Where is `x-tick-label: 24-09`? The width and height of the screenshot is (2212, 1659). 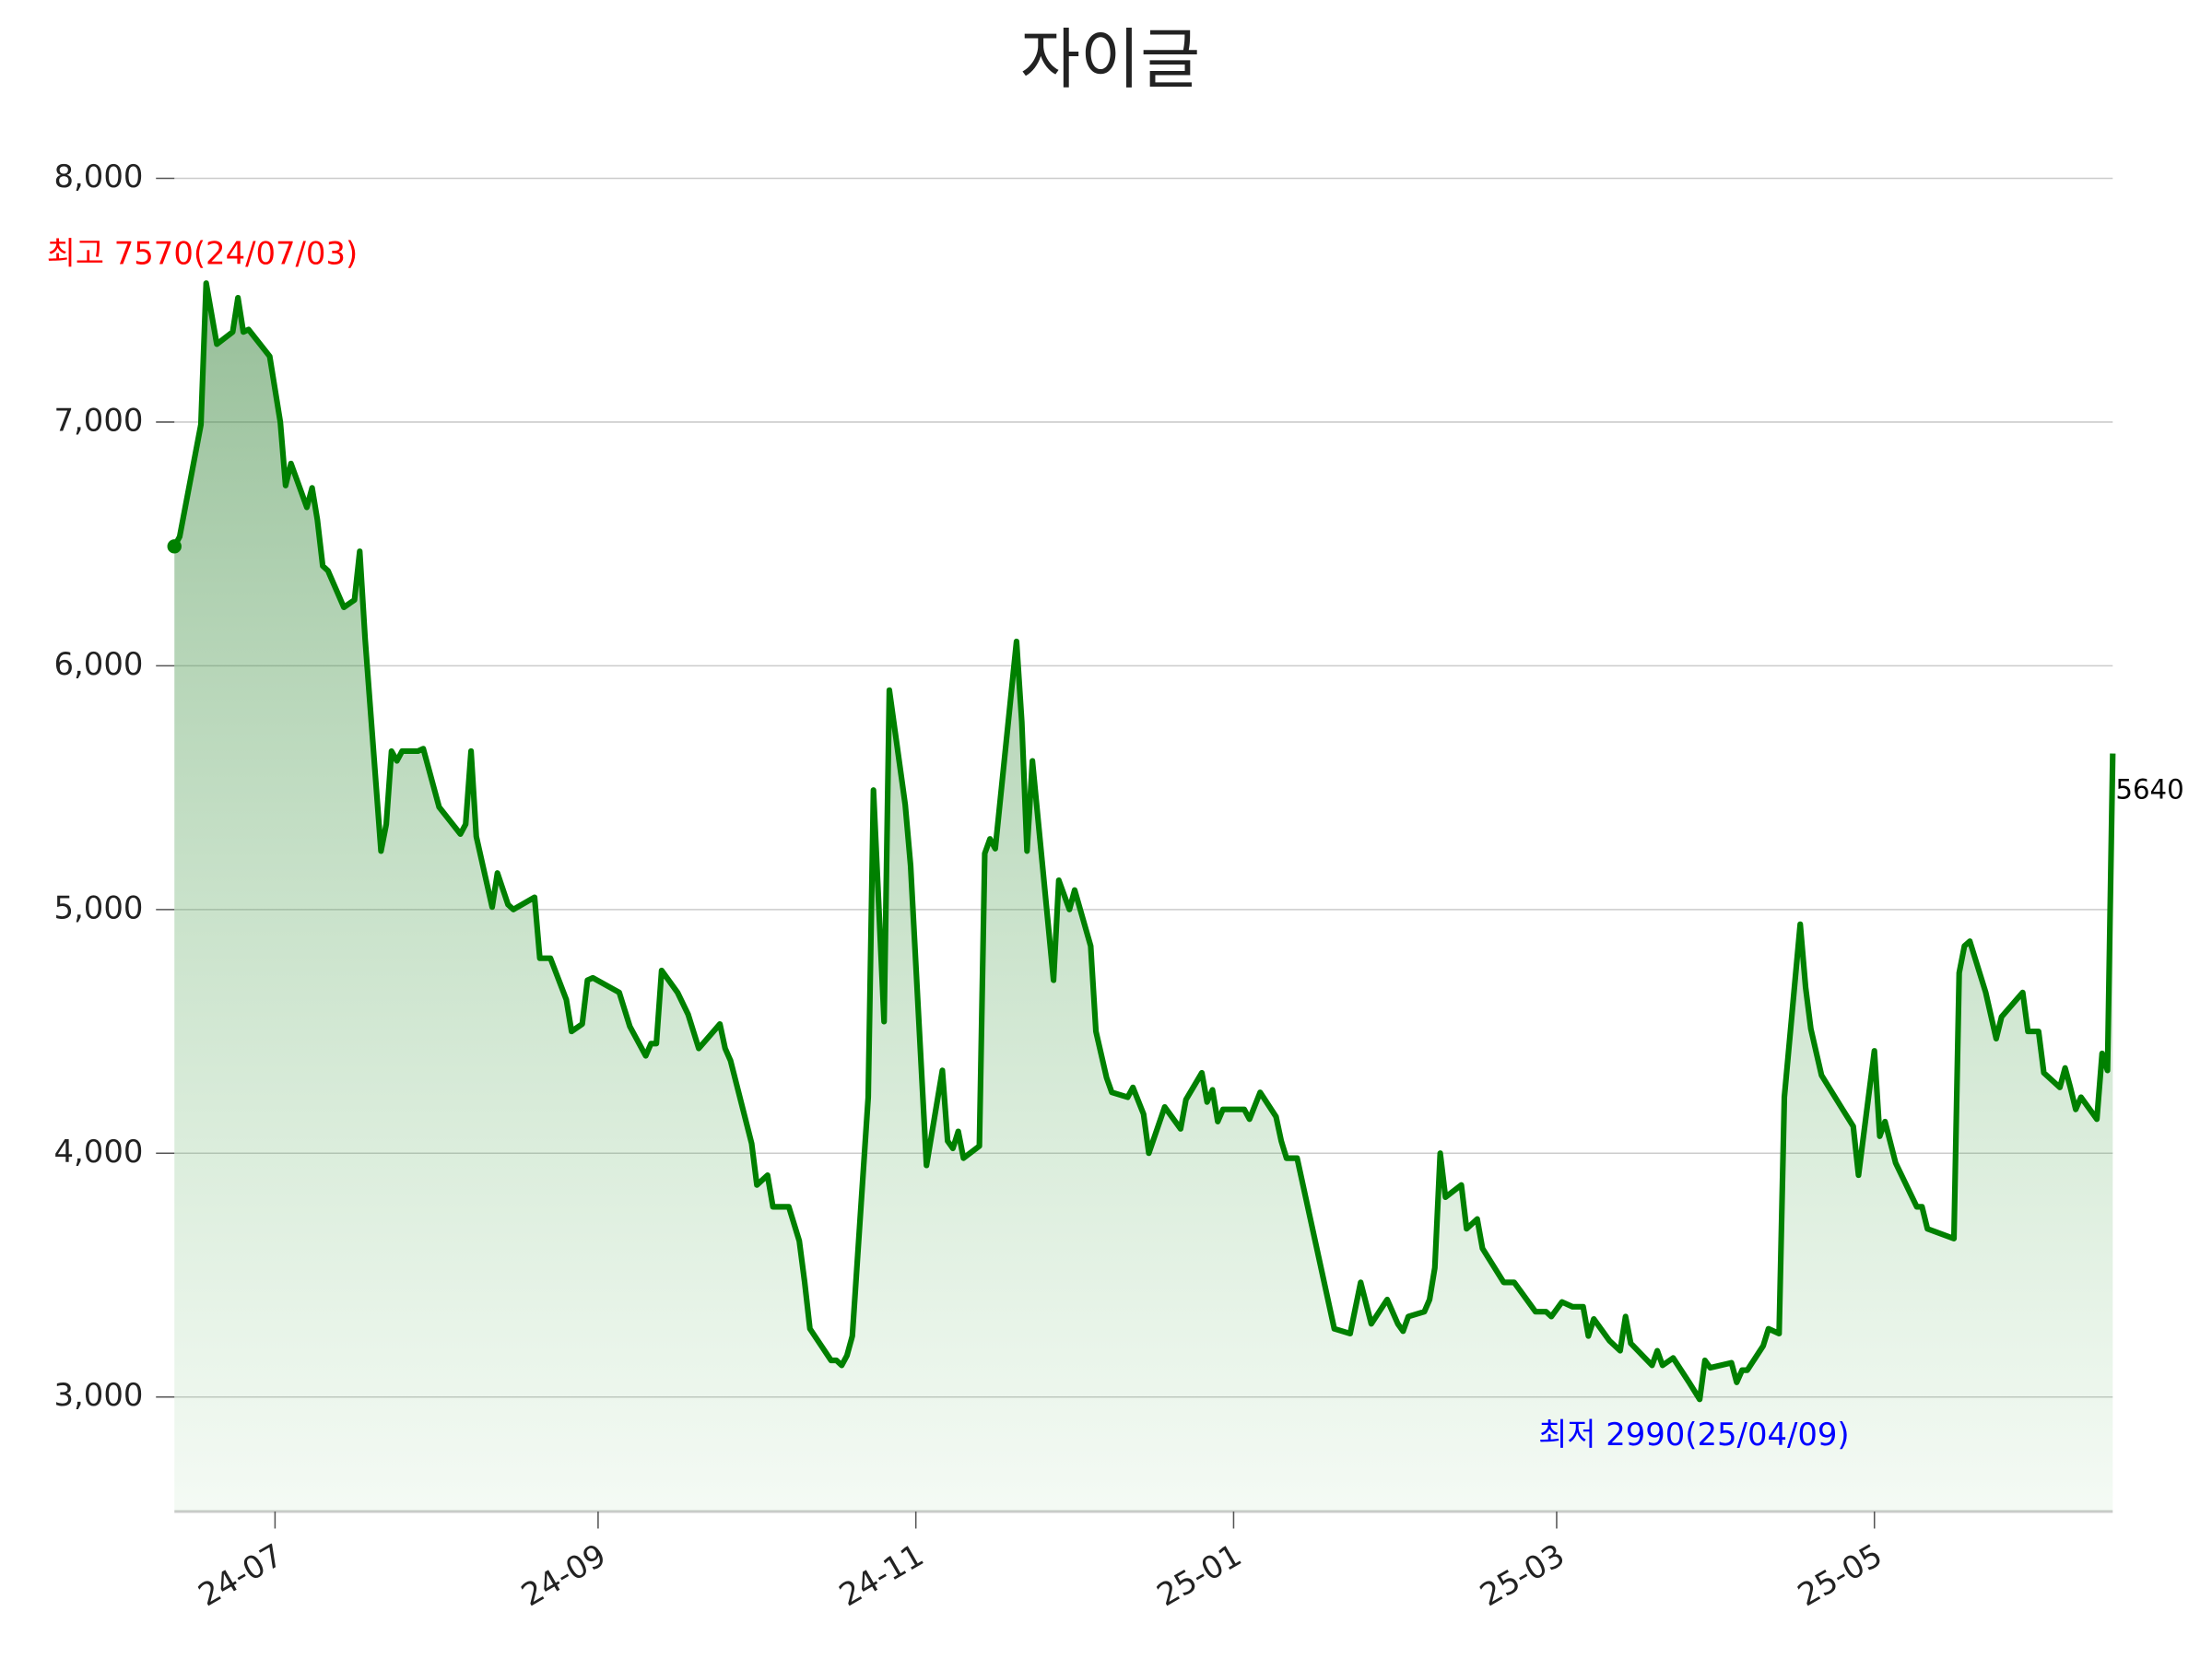 x-tick-label: 24-09 is located at coordinates (563, 1575).